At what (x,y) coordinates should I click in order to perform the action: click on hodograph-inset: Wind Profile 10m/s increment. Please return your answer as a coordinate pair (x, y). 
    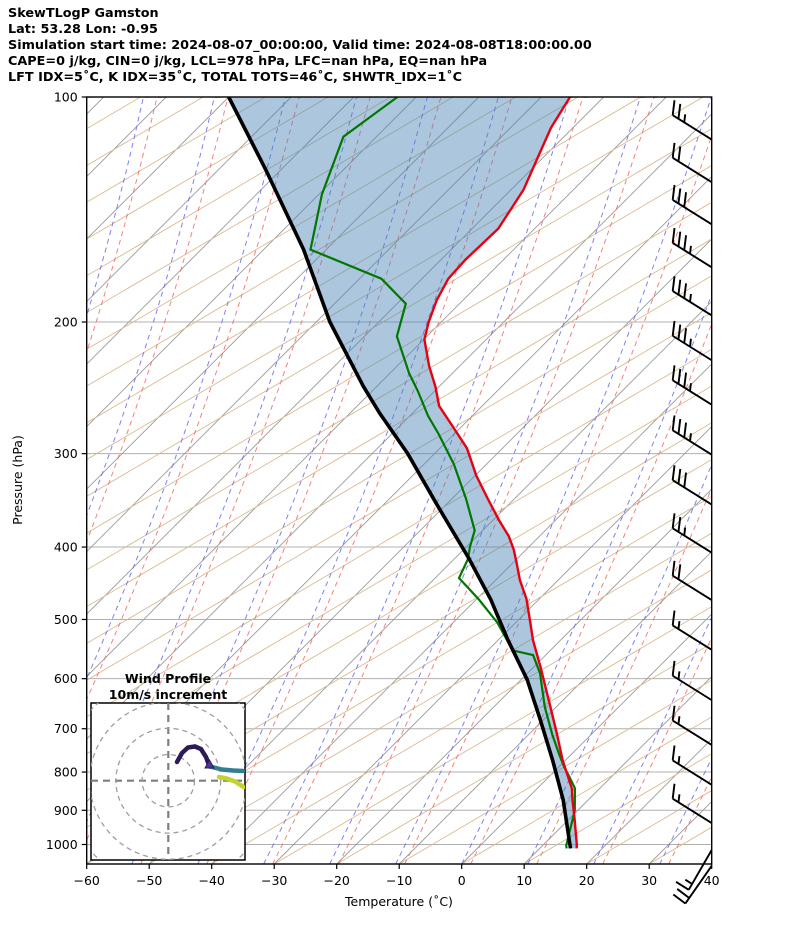
    Looking at the image, I should click on (168, 766).